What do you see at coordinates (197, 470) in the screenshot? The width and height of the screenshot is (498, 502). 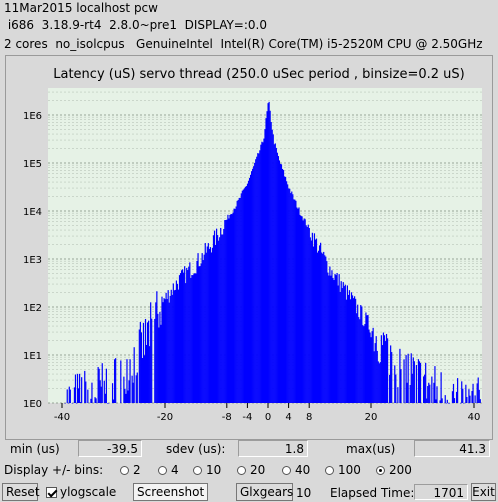 I see `radio-indicator` at bounding box center [197, 470].